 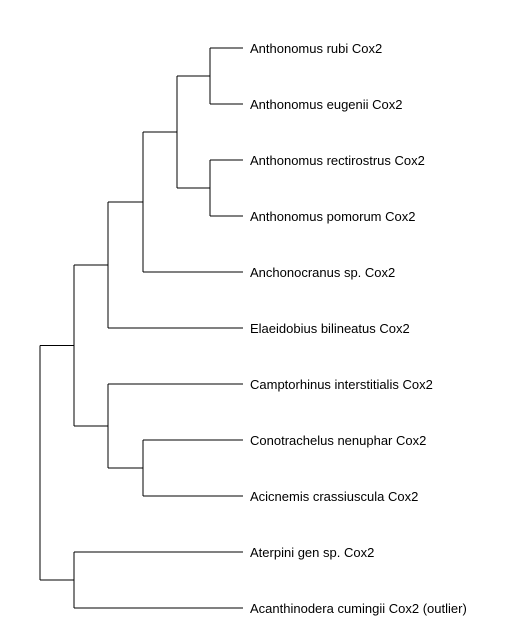 I want to click on leaf-label: Anthonomus eugenii Cox2, so click(x=326, y=104).